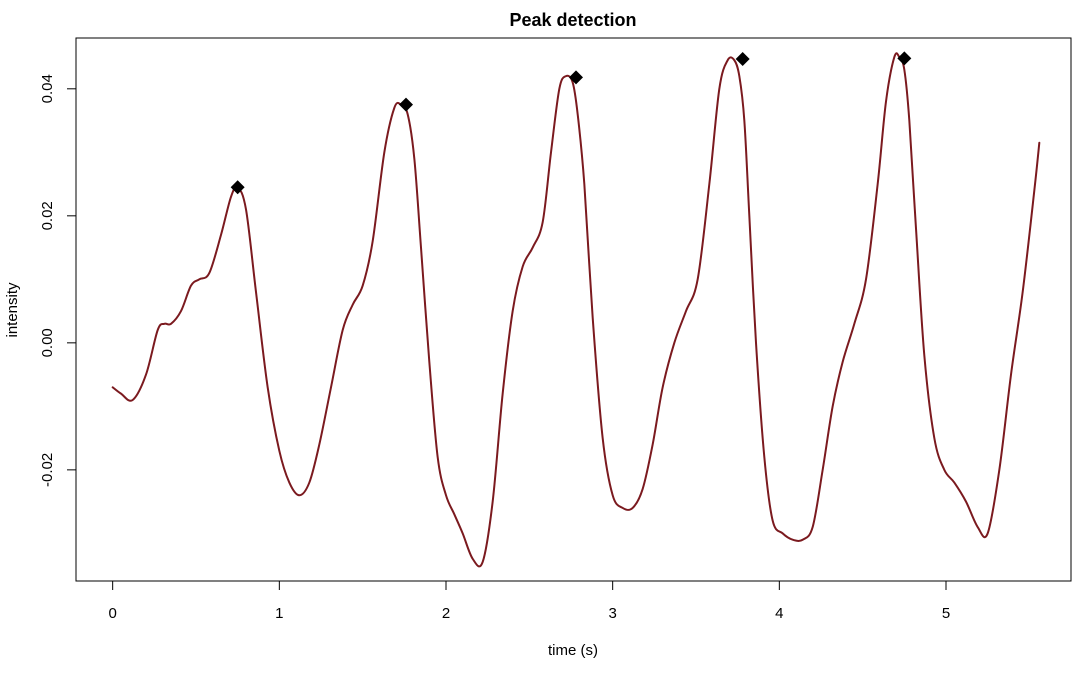 The width and height of the screenshot is (1090, 678). What do you see at coordinates (112, 613) in the screenshot?
I see `x-tick-label: 0` at bounding box center [112, 613].